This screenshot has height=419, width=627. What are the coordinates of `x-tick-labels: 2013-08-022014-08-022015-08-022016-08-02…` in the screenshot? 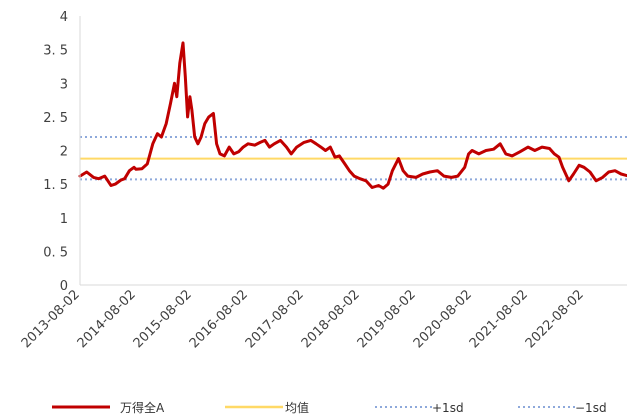 It's located at (303, 319).